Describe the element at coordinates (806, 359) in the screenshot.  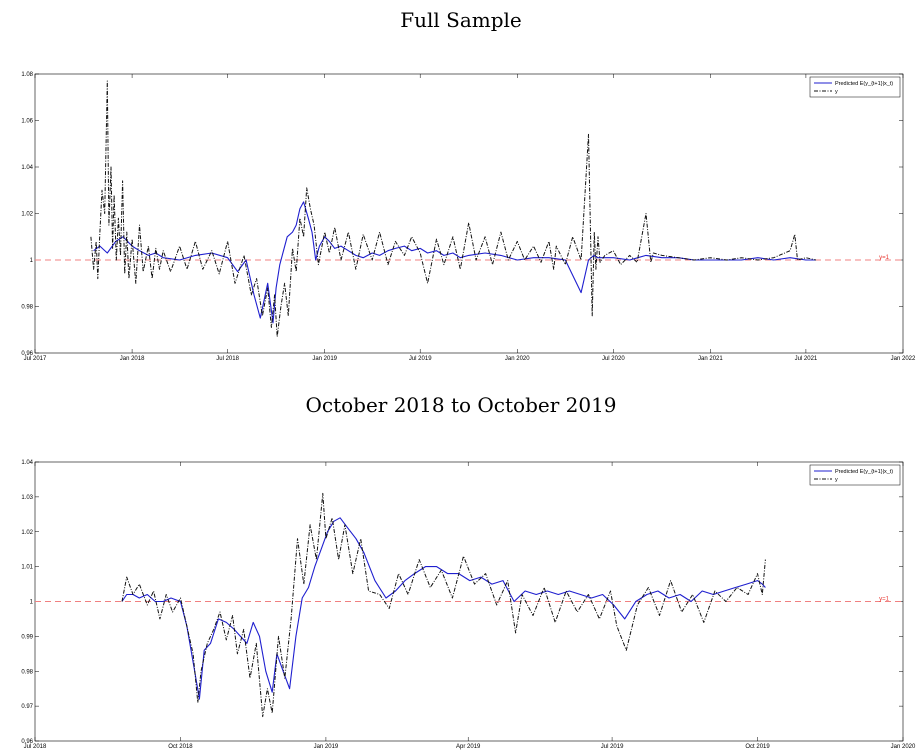
I see `x-tick-label: Jul 2021` at that location.